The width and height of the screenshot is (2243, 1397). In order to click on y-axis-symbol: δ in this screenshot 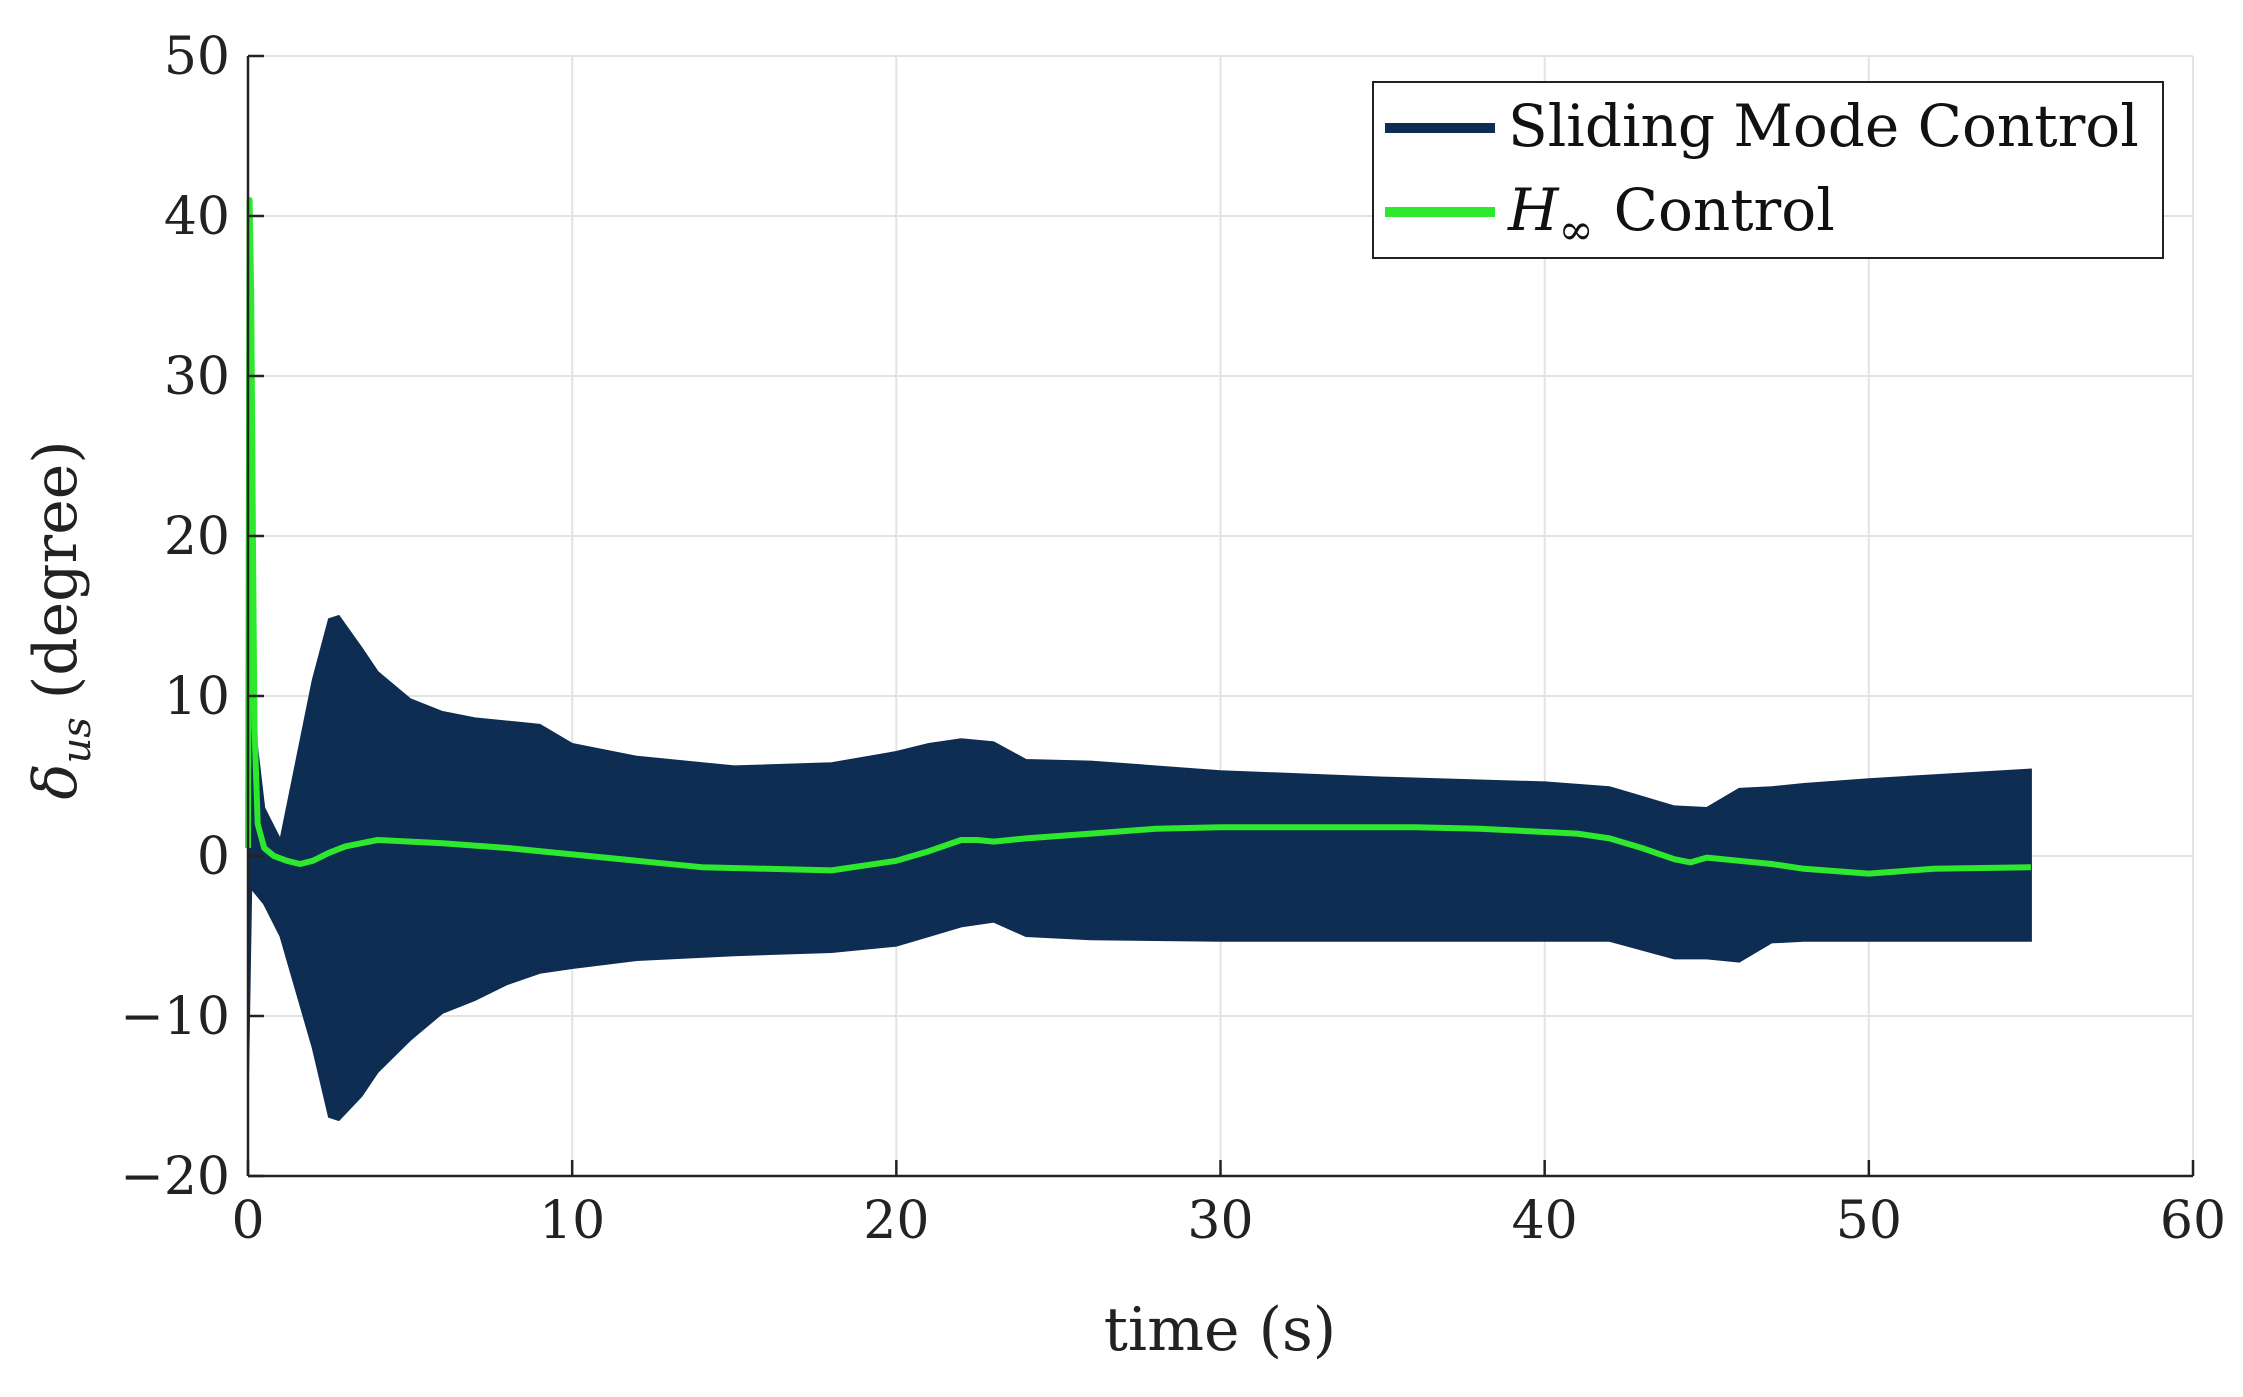, I will do `click(56, 782)`.